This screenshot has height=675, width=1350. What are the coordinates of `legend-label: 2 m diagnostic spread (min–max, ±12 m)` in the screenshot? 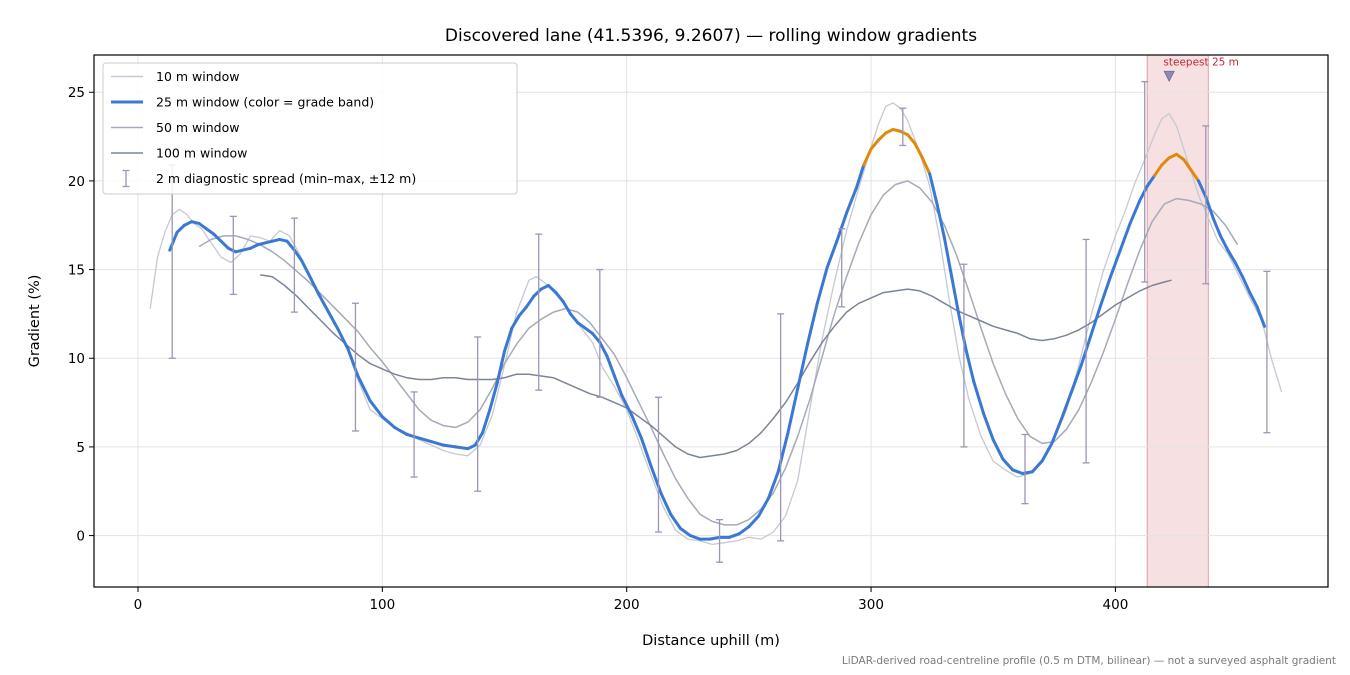 It's located at (286, 178).